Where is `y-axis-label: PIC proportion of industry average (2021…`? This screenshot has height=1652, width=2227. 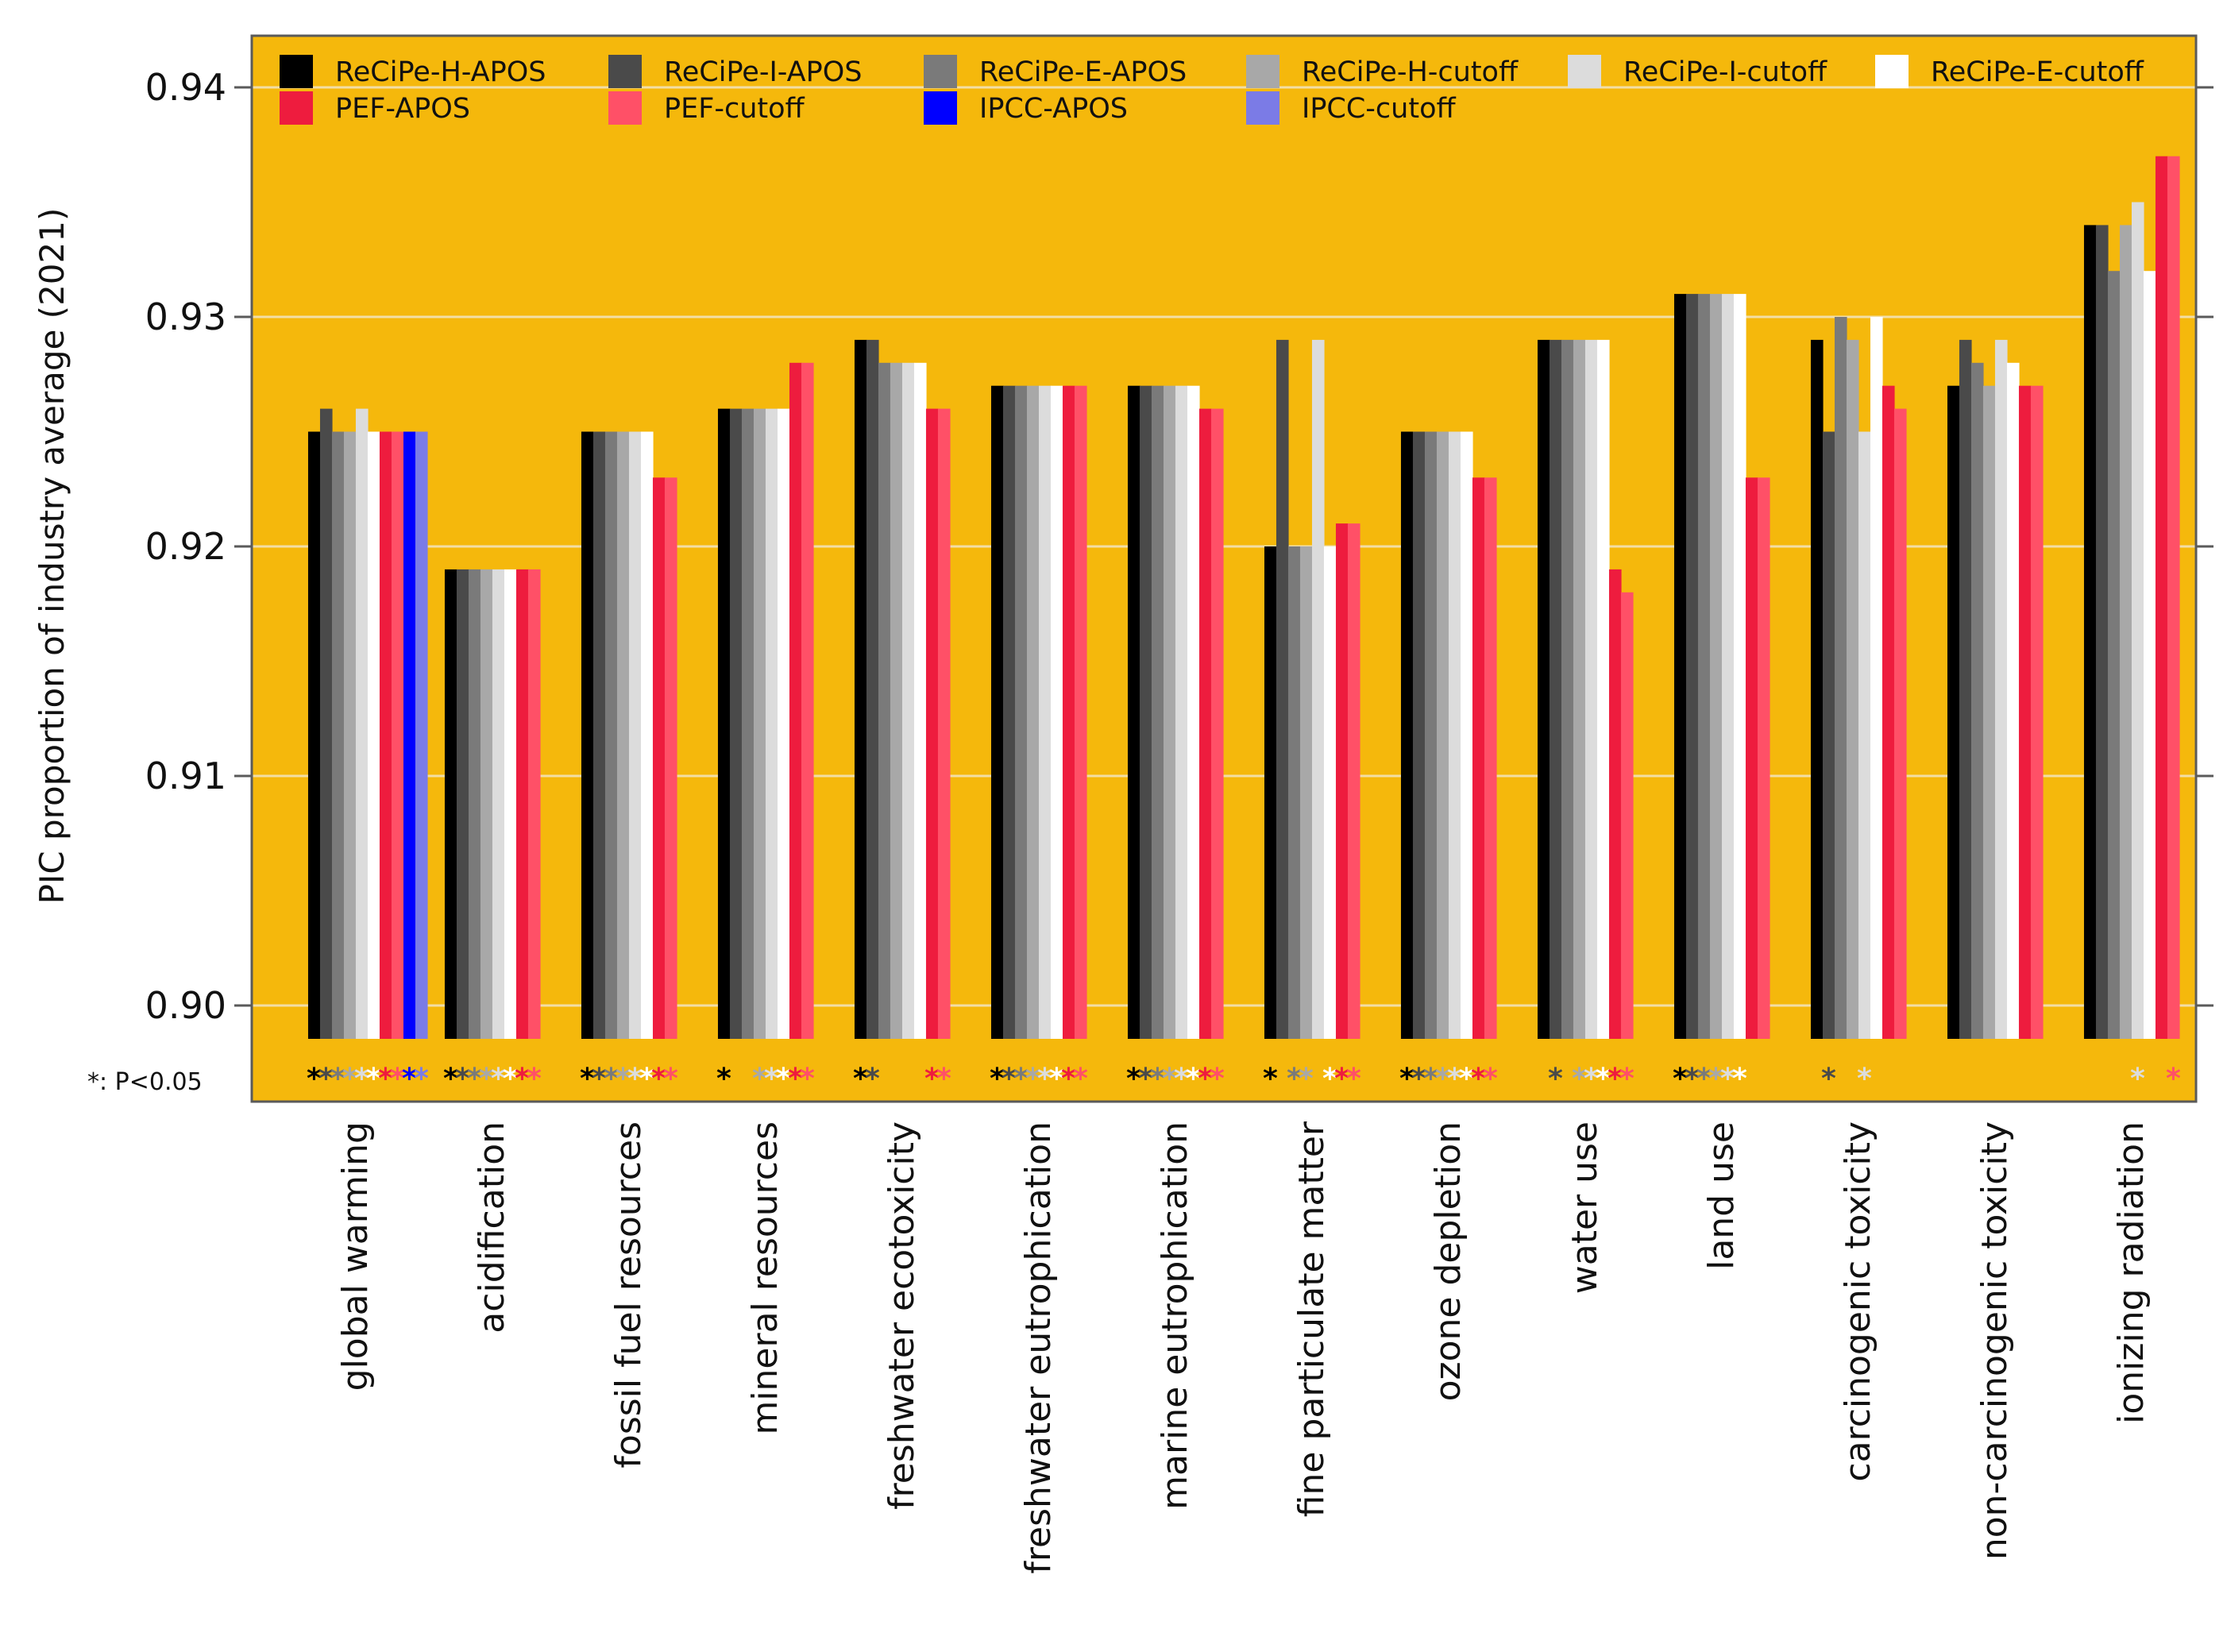
y-axis-label: PIC proportion of industry average (2021… is located at coordinates (52, 556).